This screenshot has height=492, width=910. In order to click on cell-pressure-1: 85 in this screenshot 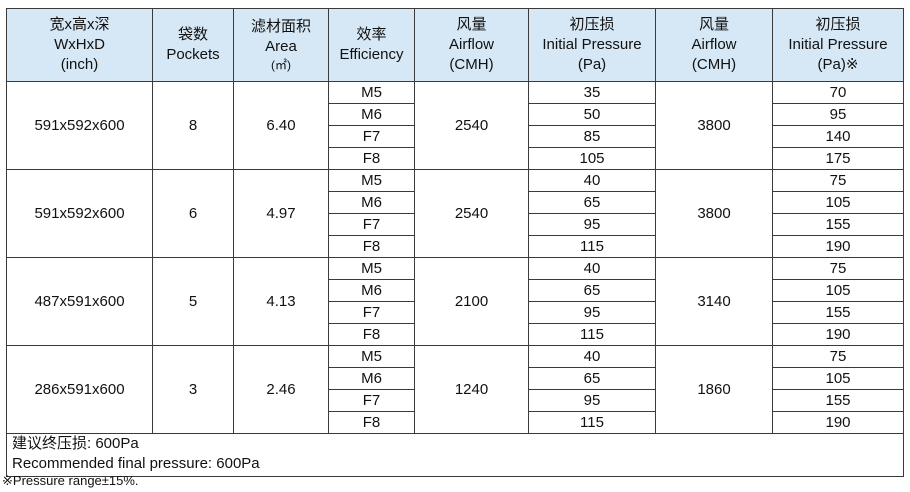, I will do `click(592, 136)`.